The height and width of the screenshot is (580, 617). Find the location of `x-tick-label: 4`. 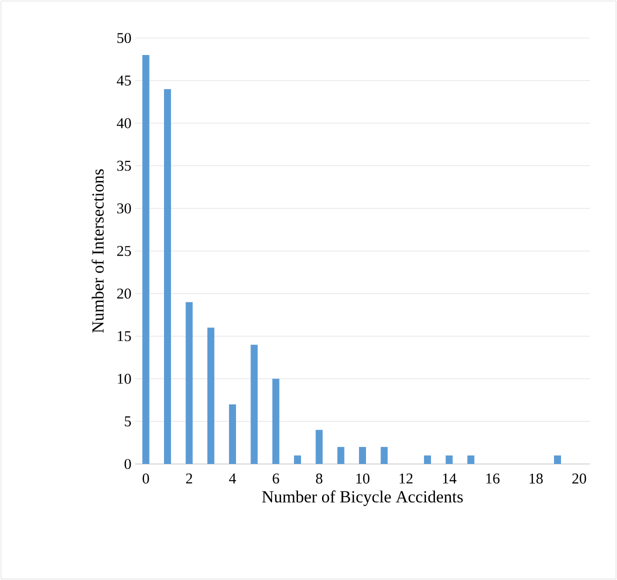

x-tick-label: 4 is located at coordinates (232, 479).